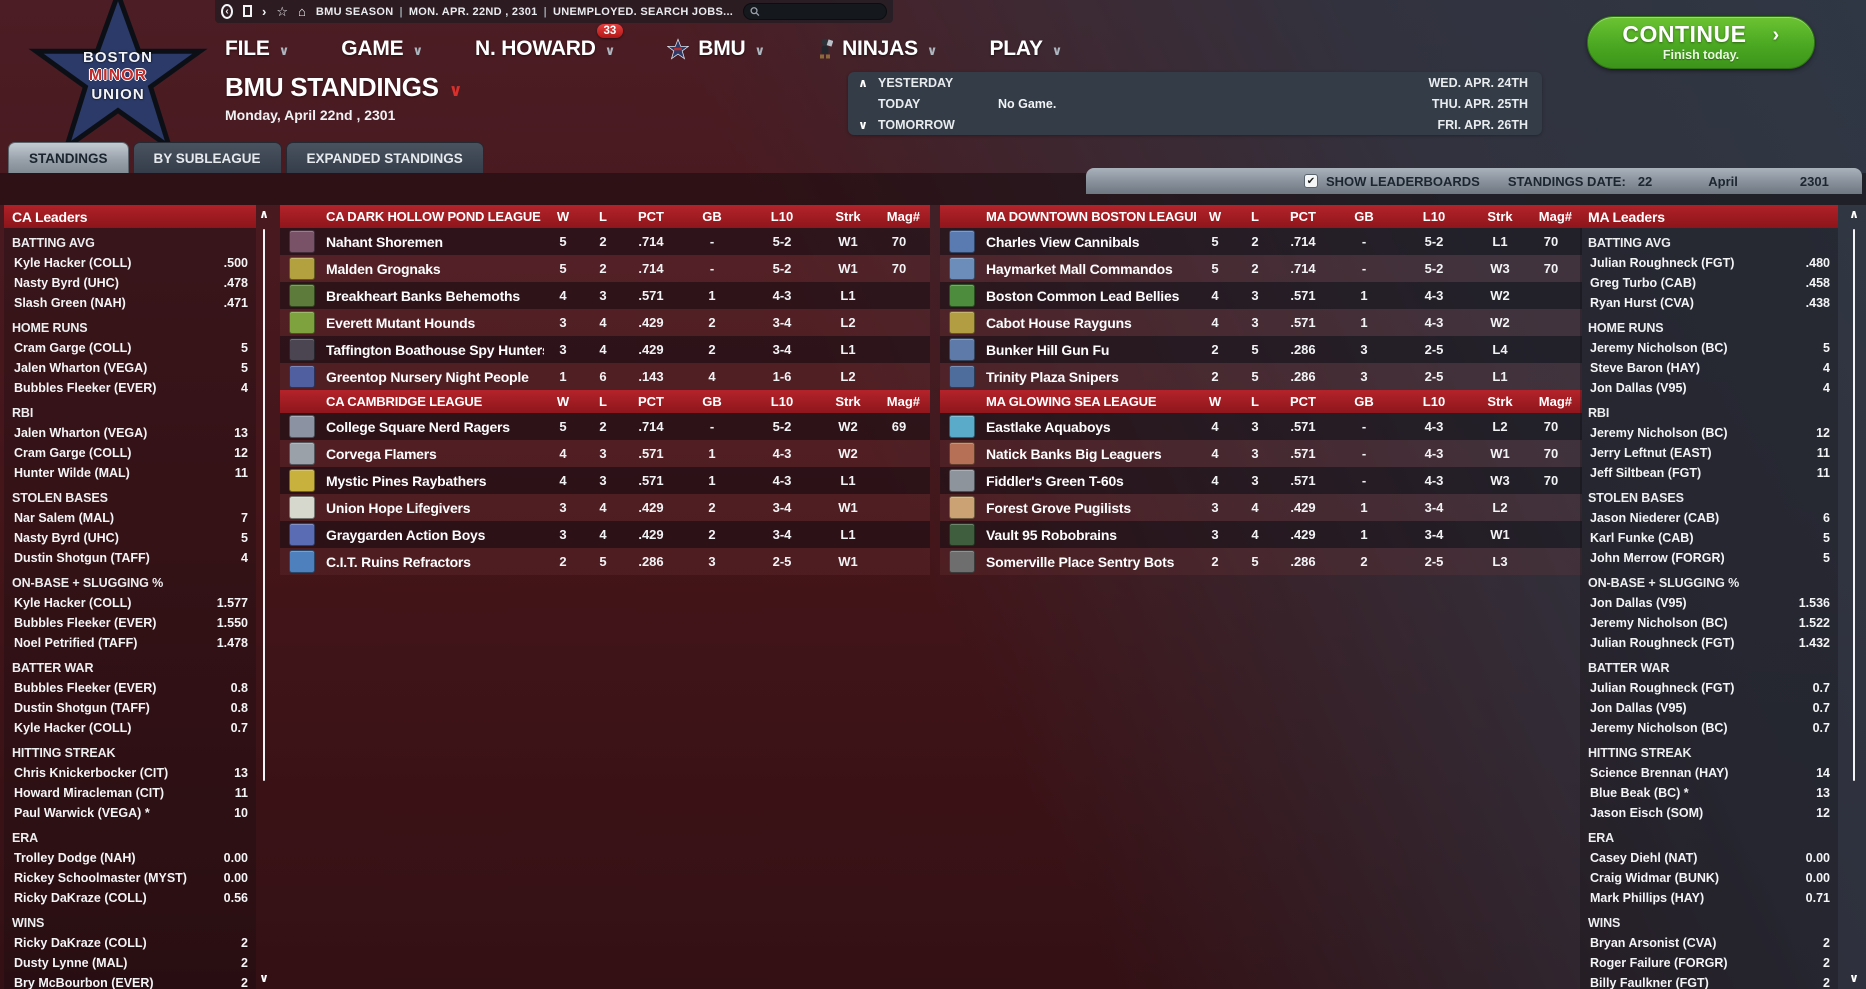 Image resolution: width=1866 pixels, height=989 pixels. What do you see at coordinates (131, 963) in the screenshot?
I see `leader-row: Dusty Lynne (MAL) 2` at bounding box center [131, 963].